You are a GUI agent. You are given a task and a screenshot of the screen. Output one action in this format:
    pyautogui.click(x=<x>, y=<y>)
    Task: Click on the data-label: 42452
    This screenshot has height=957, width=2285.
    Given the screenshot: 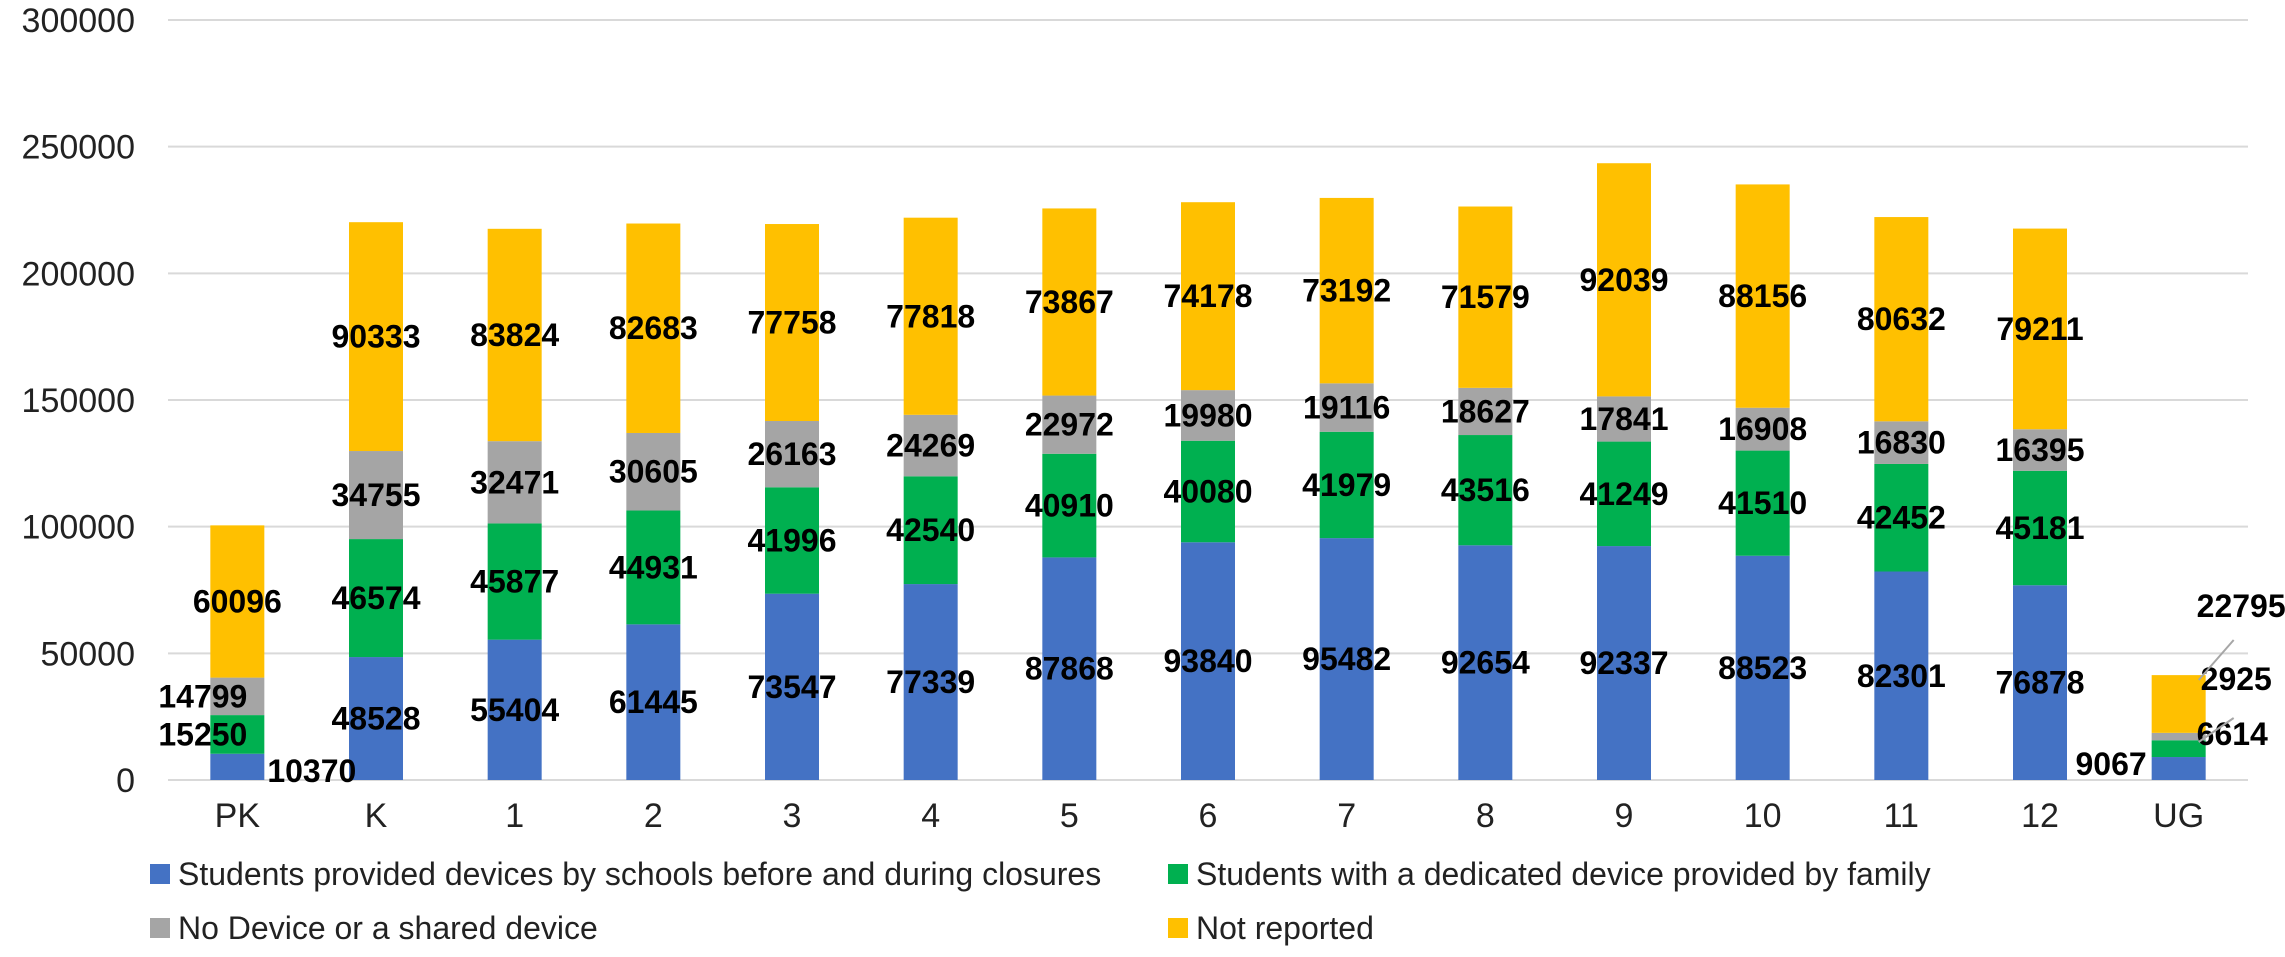 What is the action you would take?
    pyautogui.click(x=1901, y=518)
    